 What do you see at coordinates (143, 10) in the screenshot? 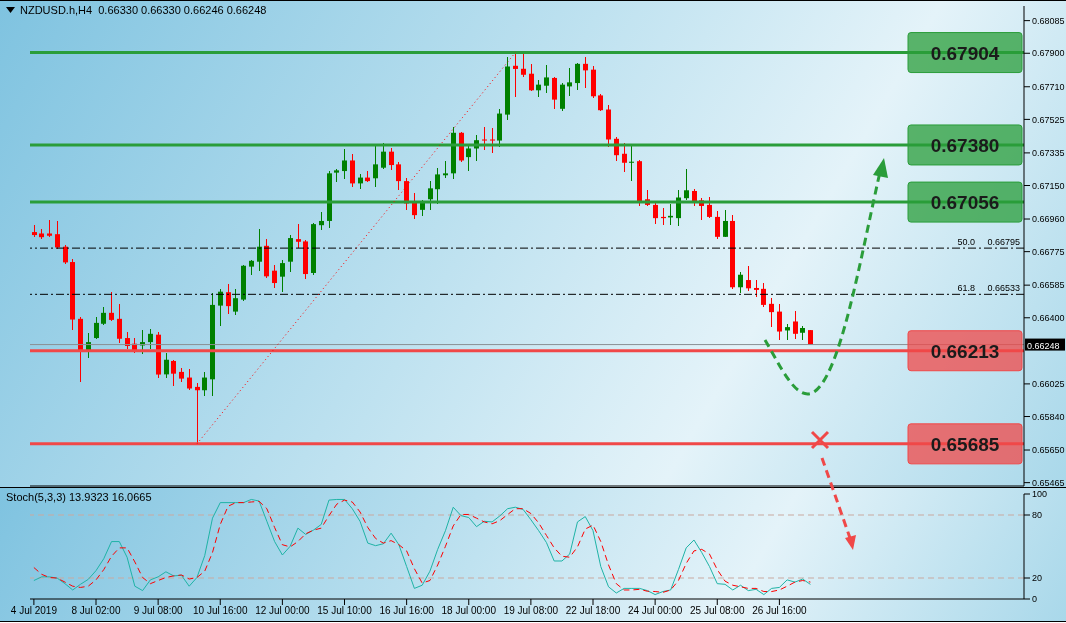
I see `chart-title: NZDUSD.h,H4 0.66330 0.66330 0.66246 0.66248` at bounding box center [143, 10].